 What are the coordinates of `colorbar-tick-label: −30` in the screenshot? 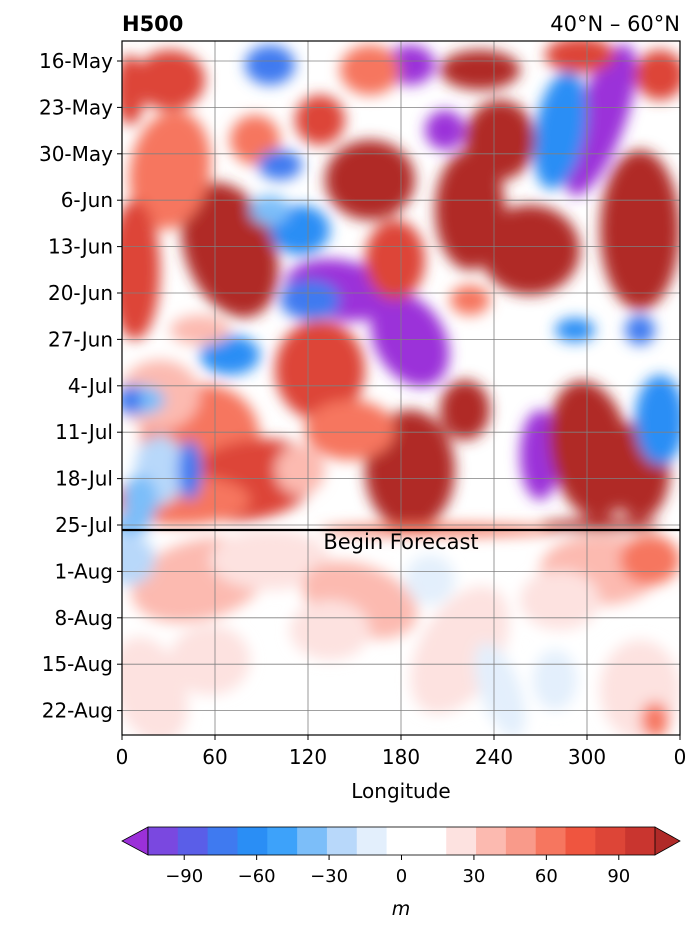 It's located at (329, 876).